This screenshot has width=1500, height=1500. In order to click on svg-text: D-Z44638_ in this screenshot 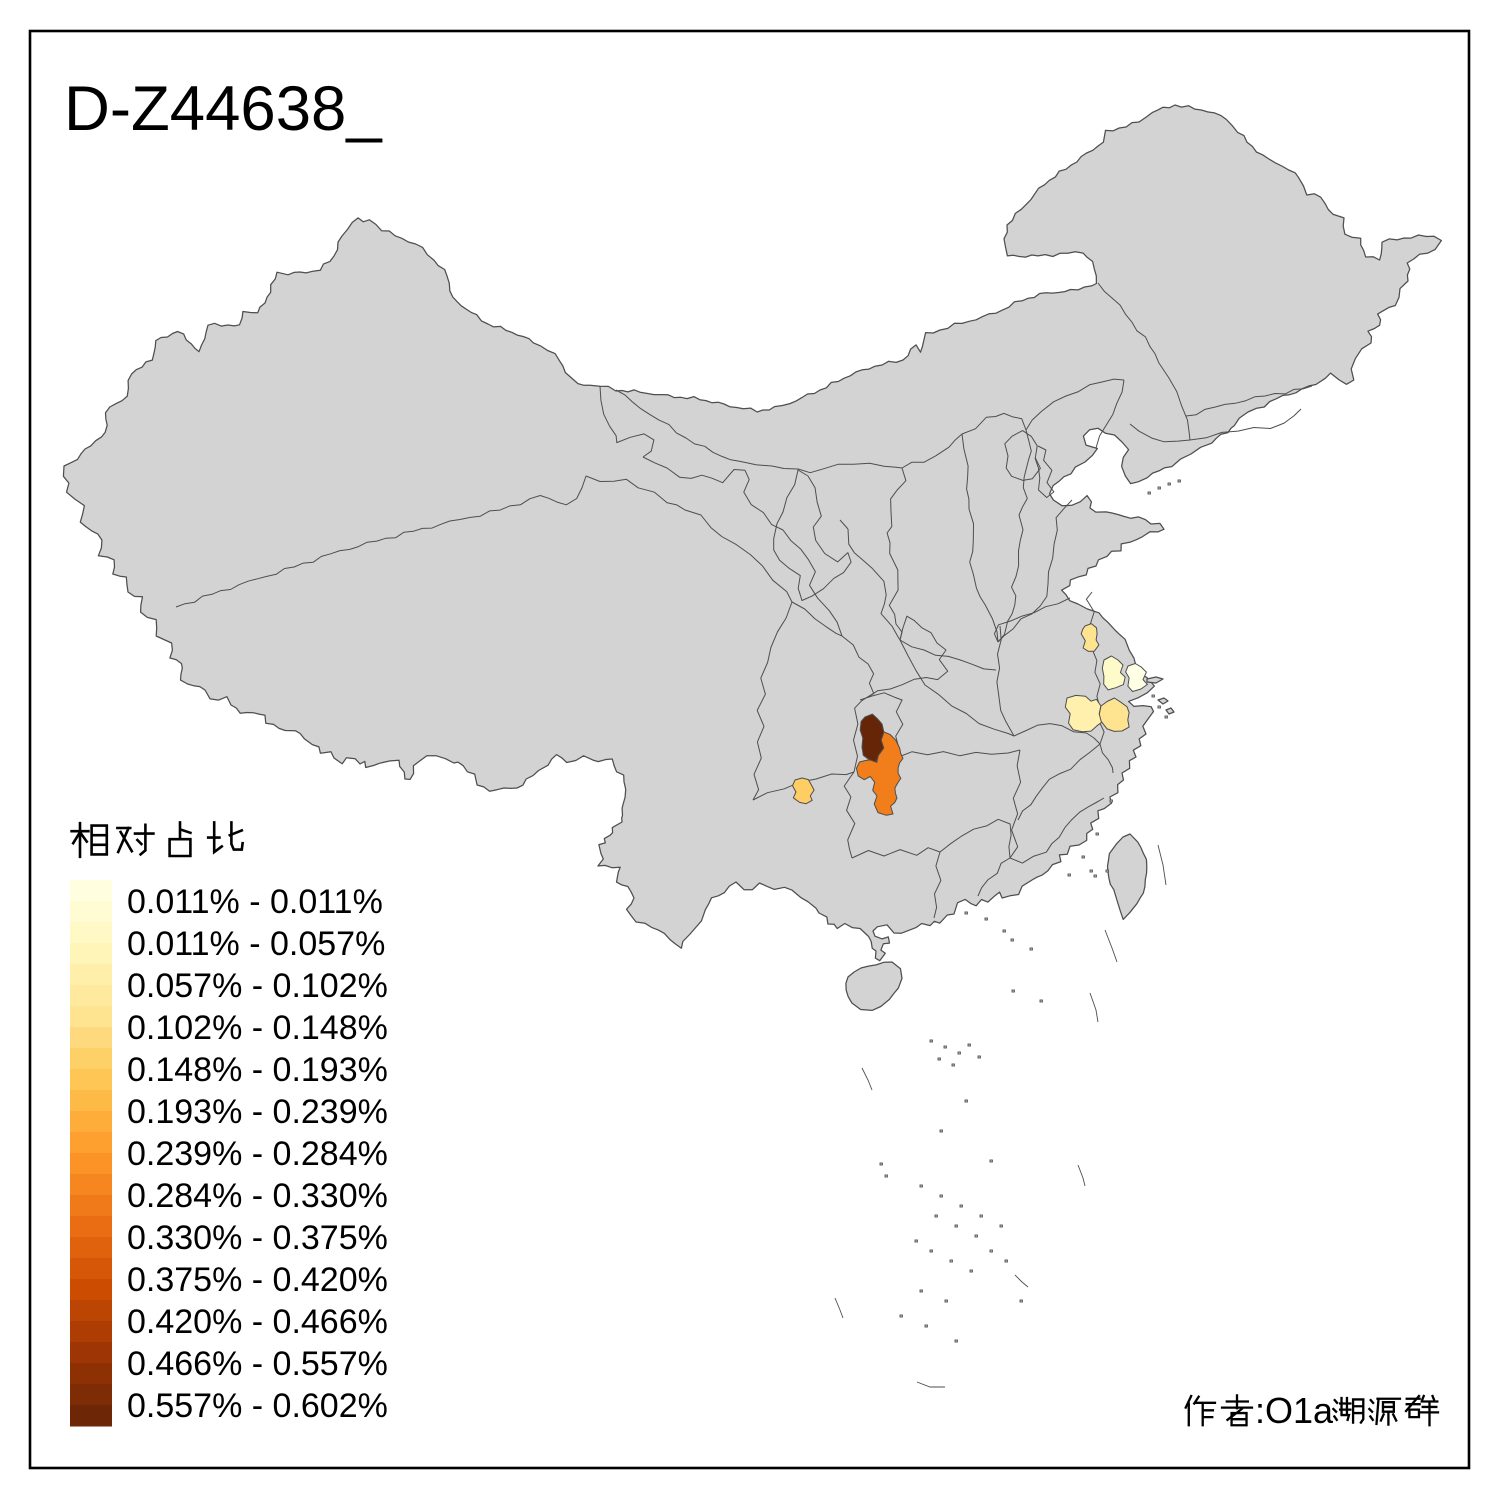, I will do `click(223, 109)`.